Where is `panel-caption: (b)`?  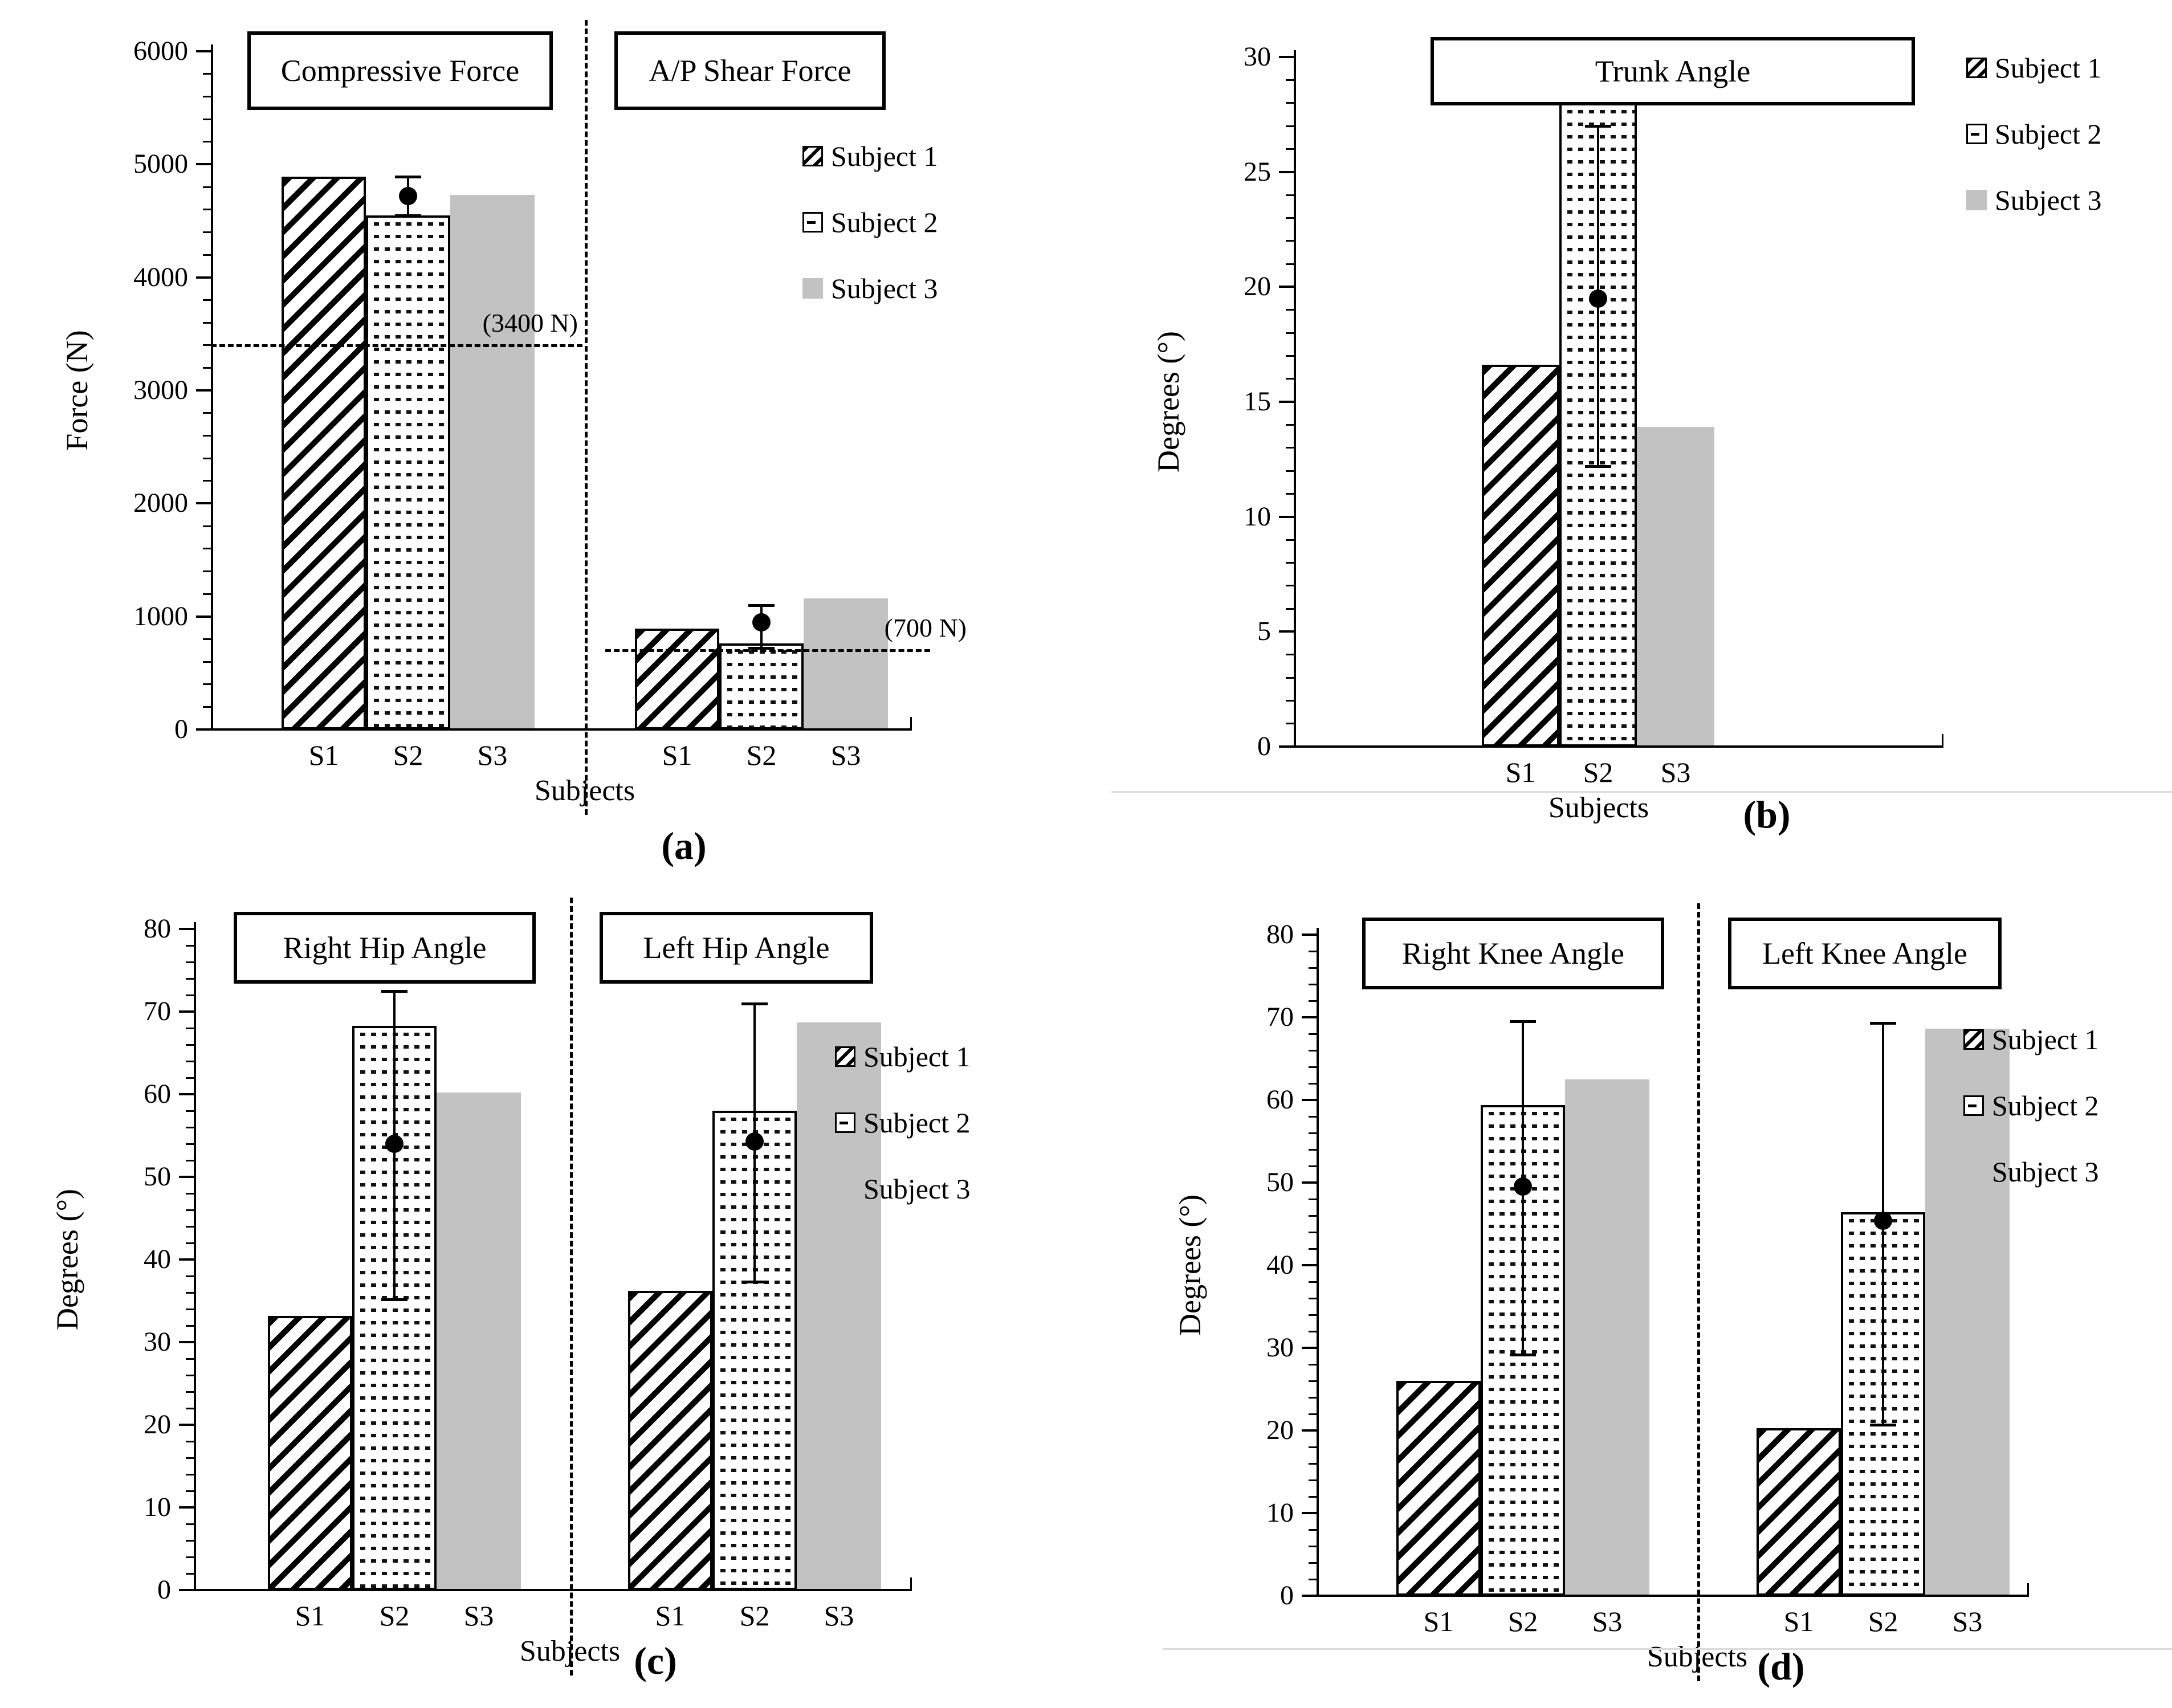
panel-caption: (b) is located at coordinates (1767, 814).